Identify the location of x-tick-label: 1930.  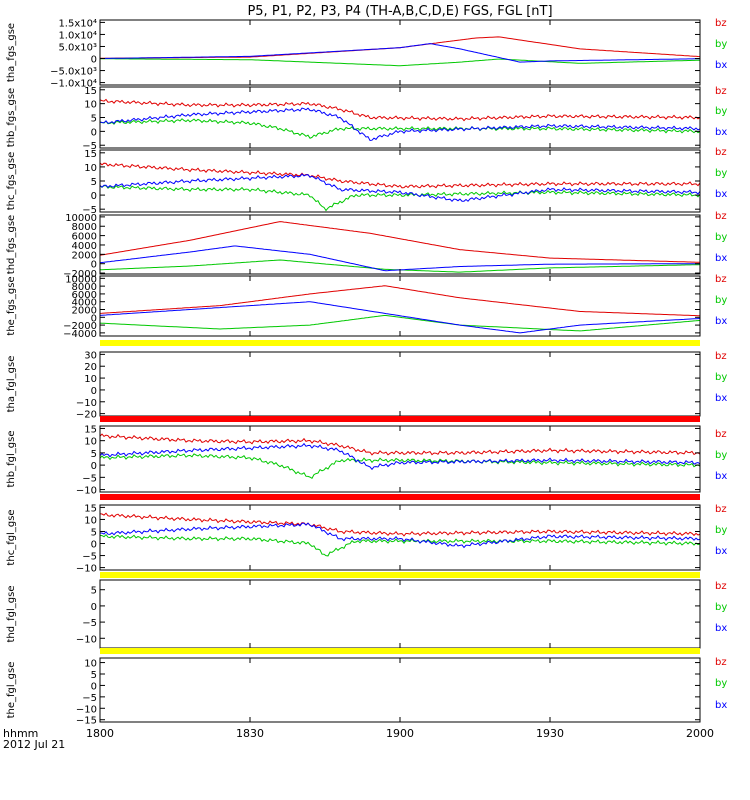
(550, 733).